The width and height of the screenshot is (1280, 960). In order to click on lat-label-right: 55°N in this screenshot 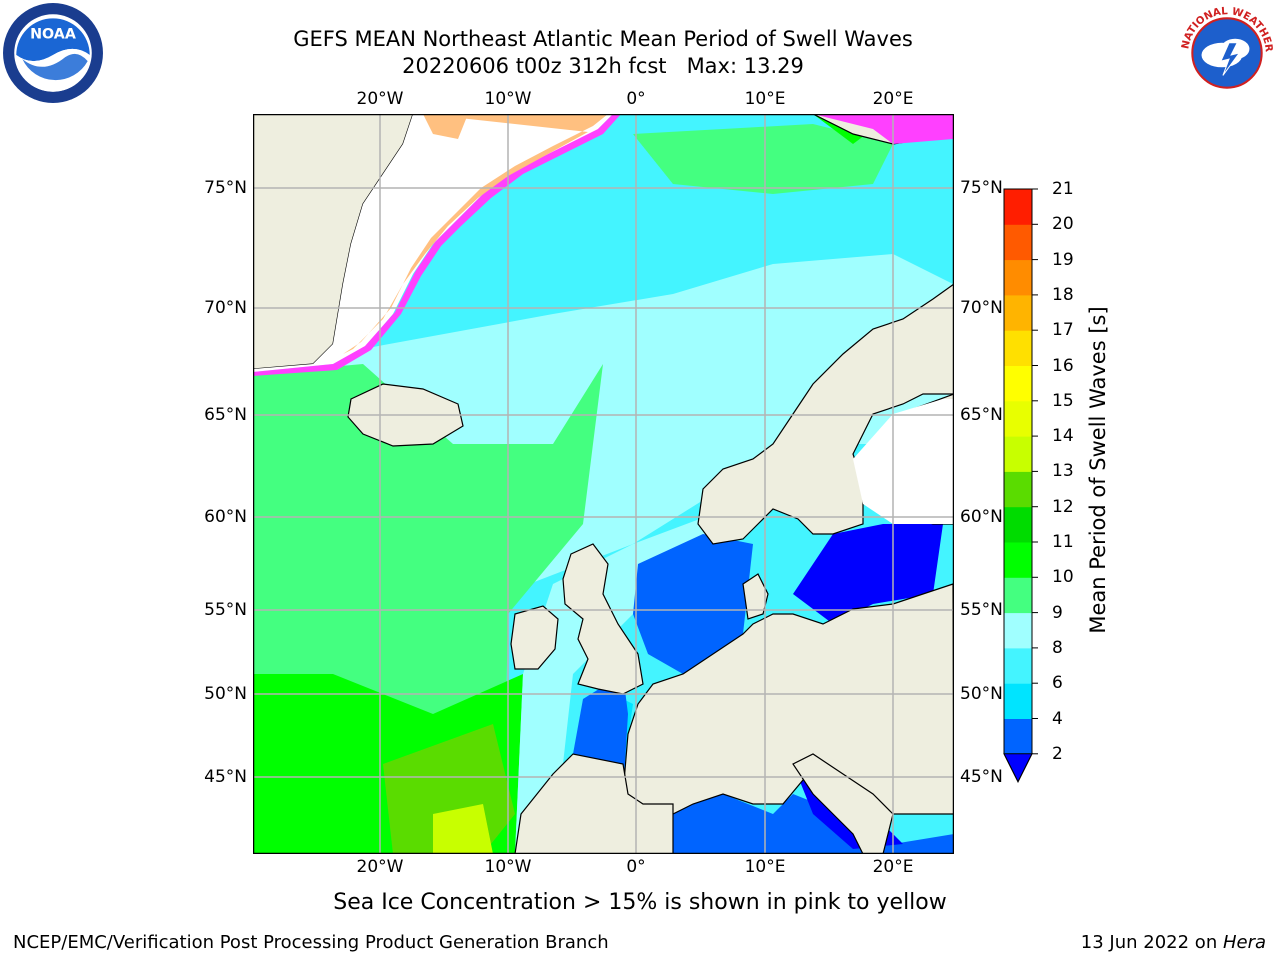, I will do `click(981, 610)`.